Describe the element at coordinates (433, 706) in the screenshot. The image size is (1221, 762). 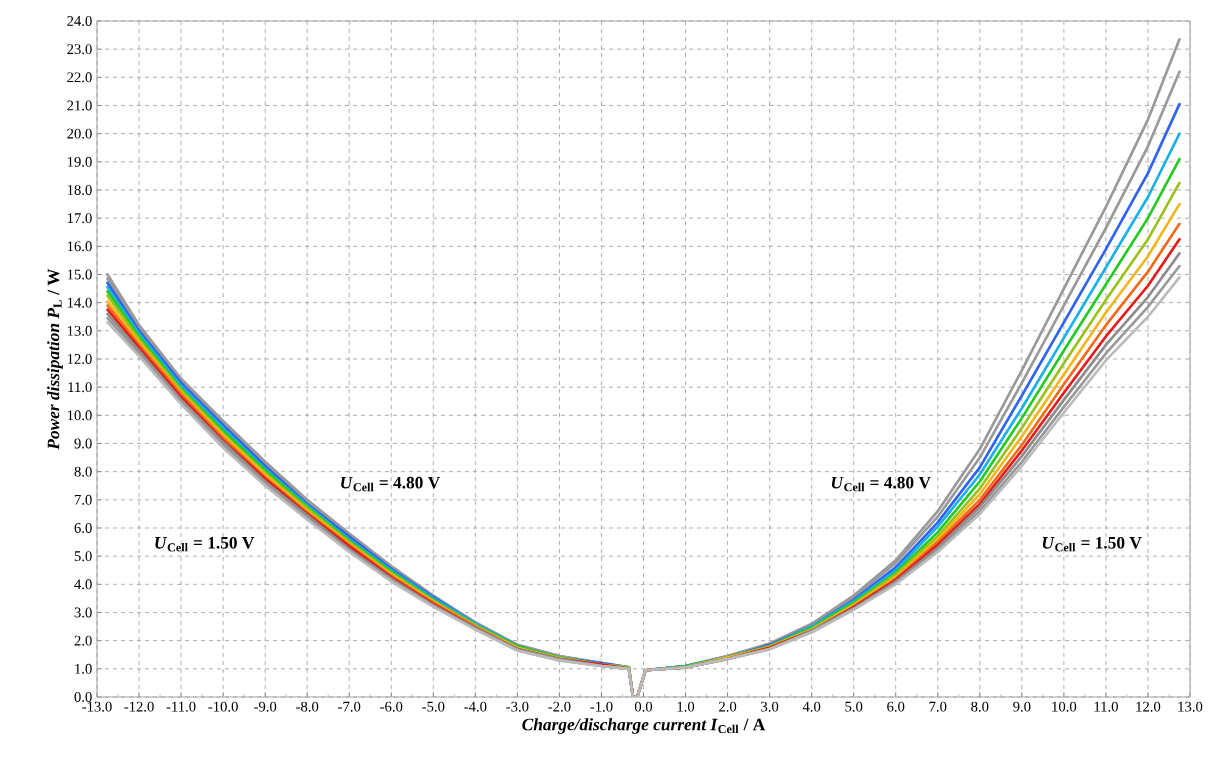
I see `x-tick-label: -5.0` at that location.